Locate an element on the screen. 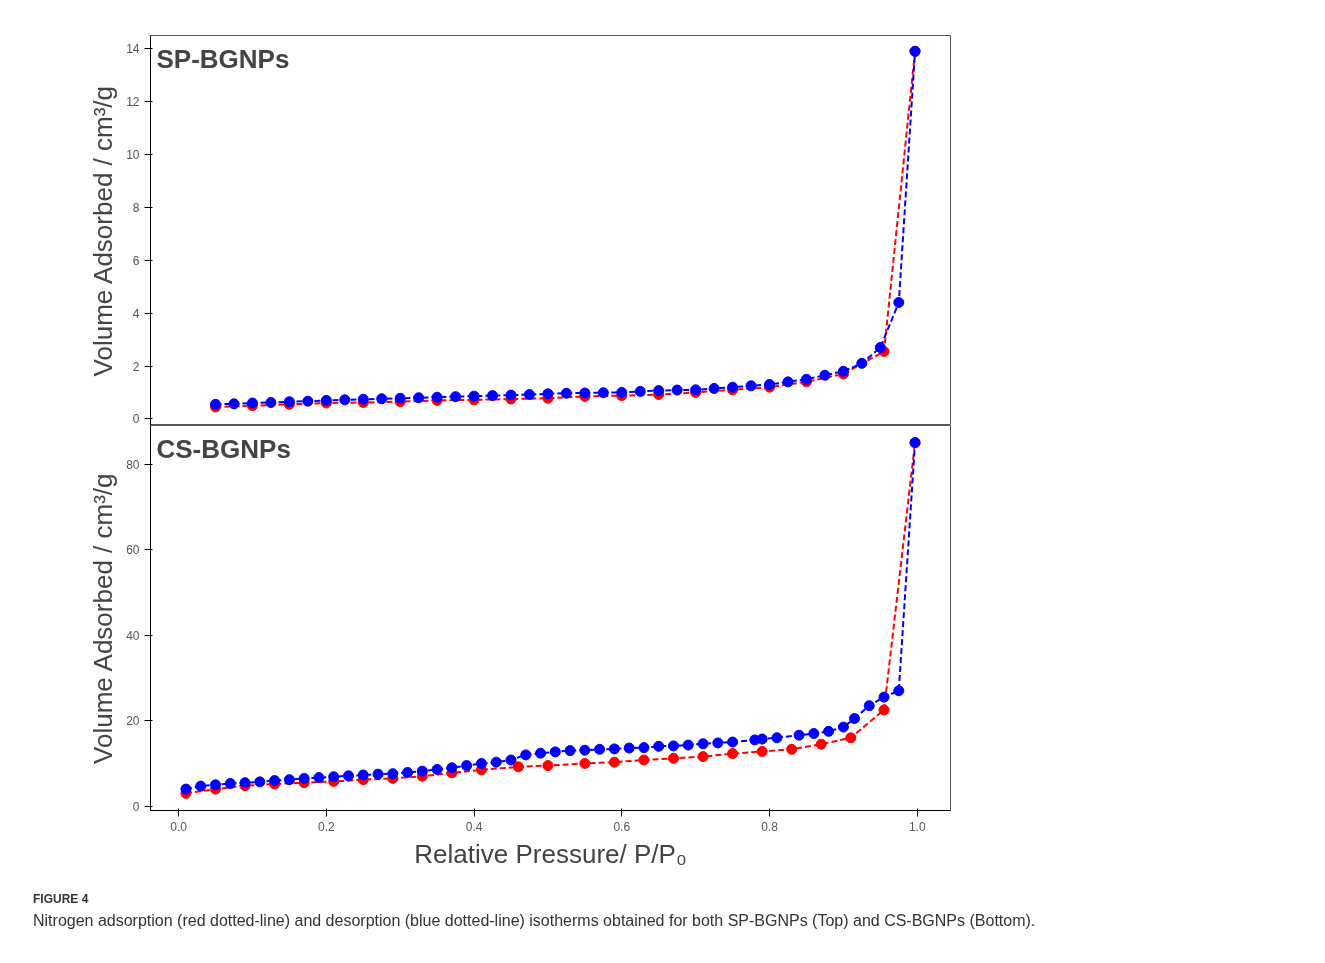 This screenshot has height=963, width=1325. y-tick-label: 2 is located at coordinates (136, 366).